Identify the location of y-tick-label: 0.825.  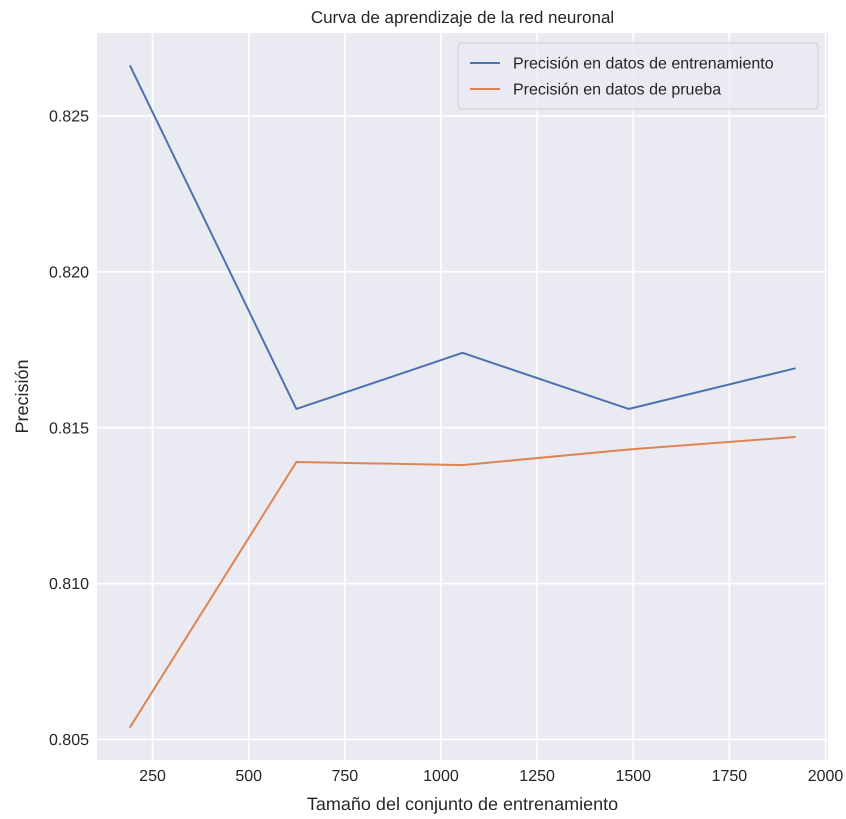
(69, 117).